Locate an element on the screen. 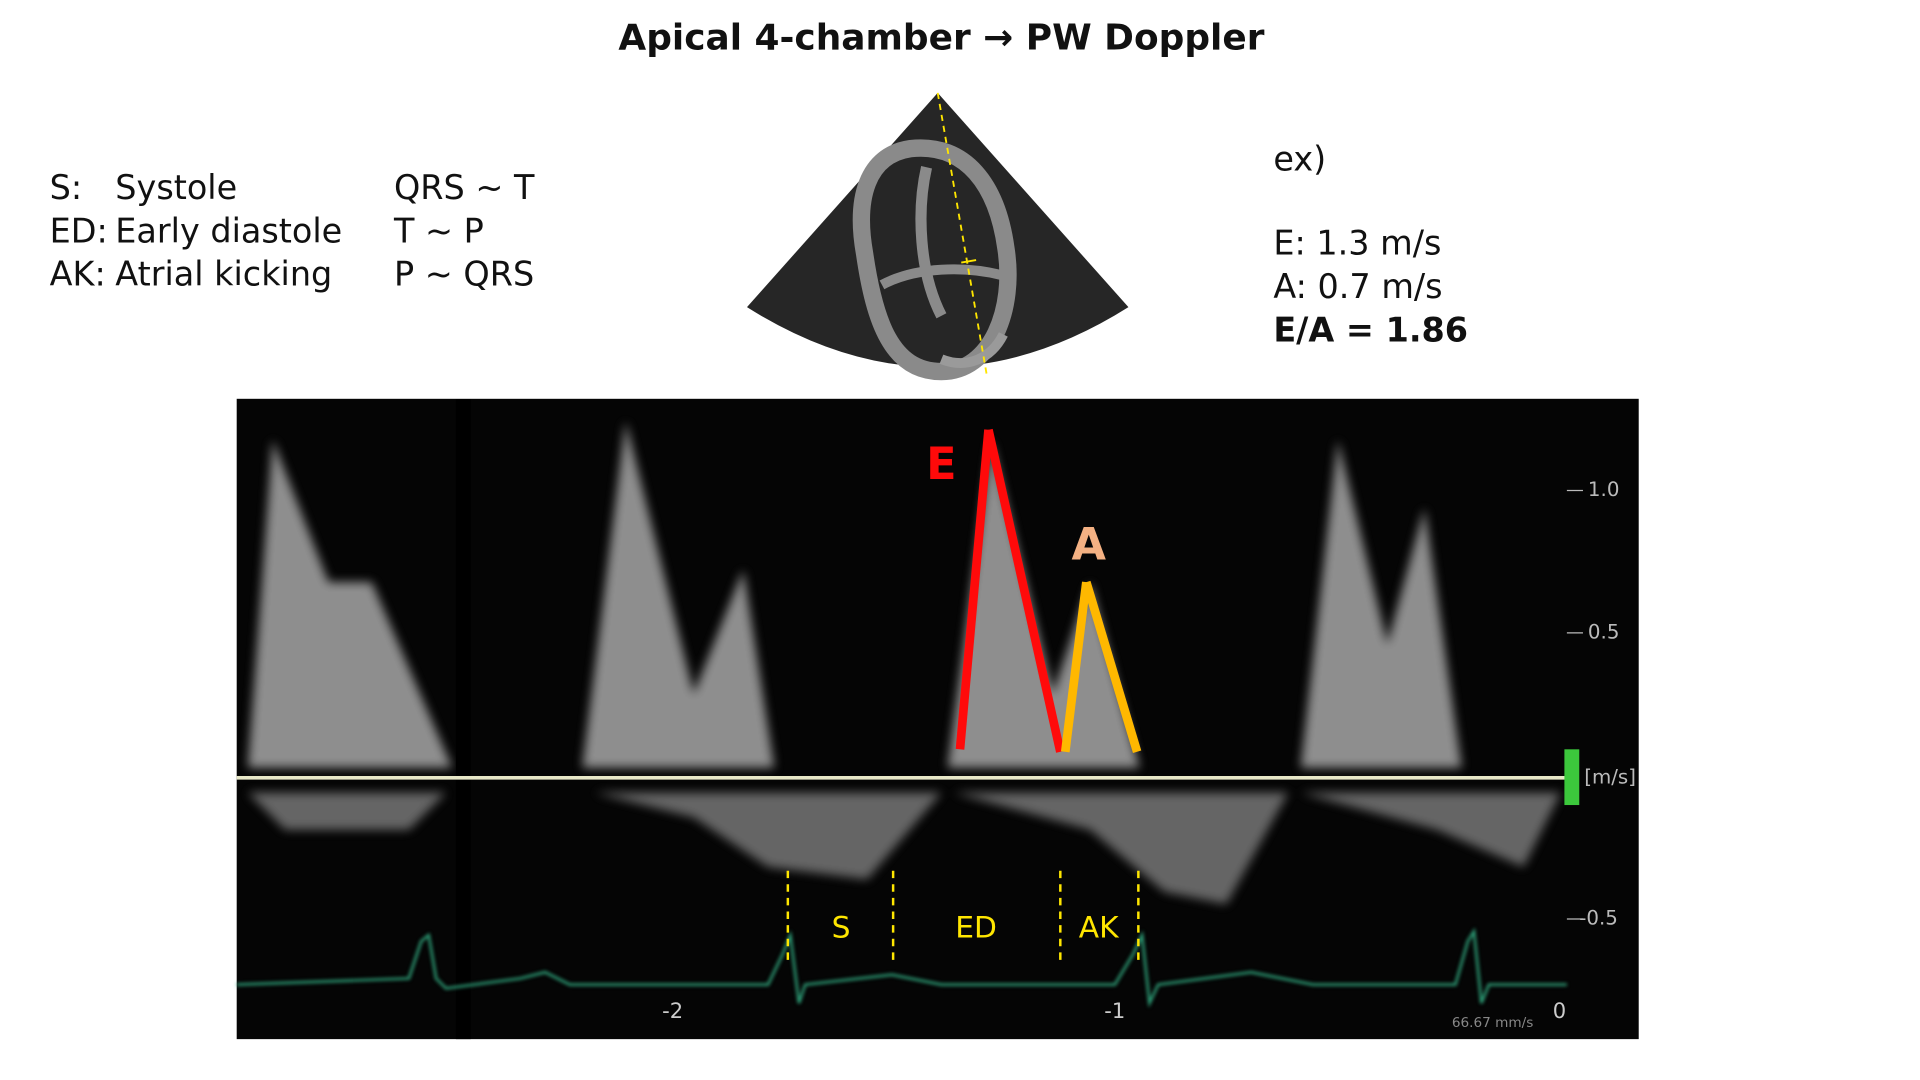 Image resolution: width=1920 pixels, height=1080 pixels. legend-term: Atrial kicking is located at coordinates (223, 274).